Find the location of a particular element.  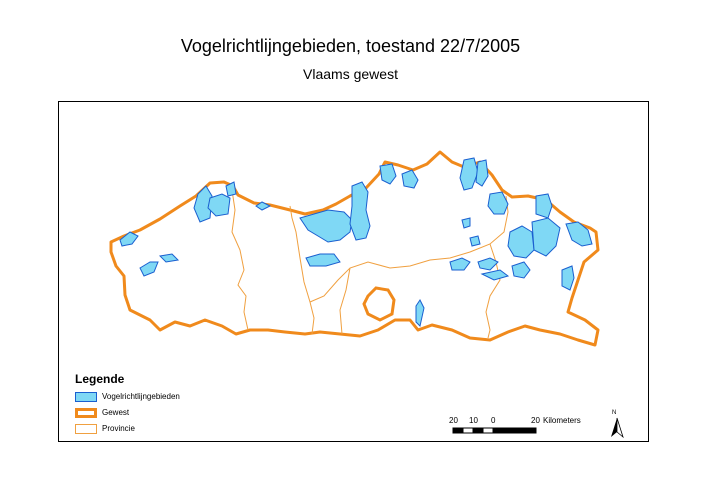

scale-tick-label: 10 is located at coordinates (473, 420).